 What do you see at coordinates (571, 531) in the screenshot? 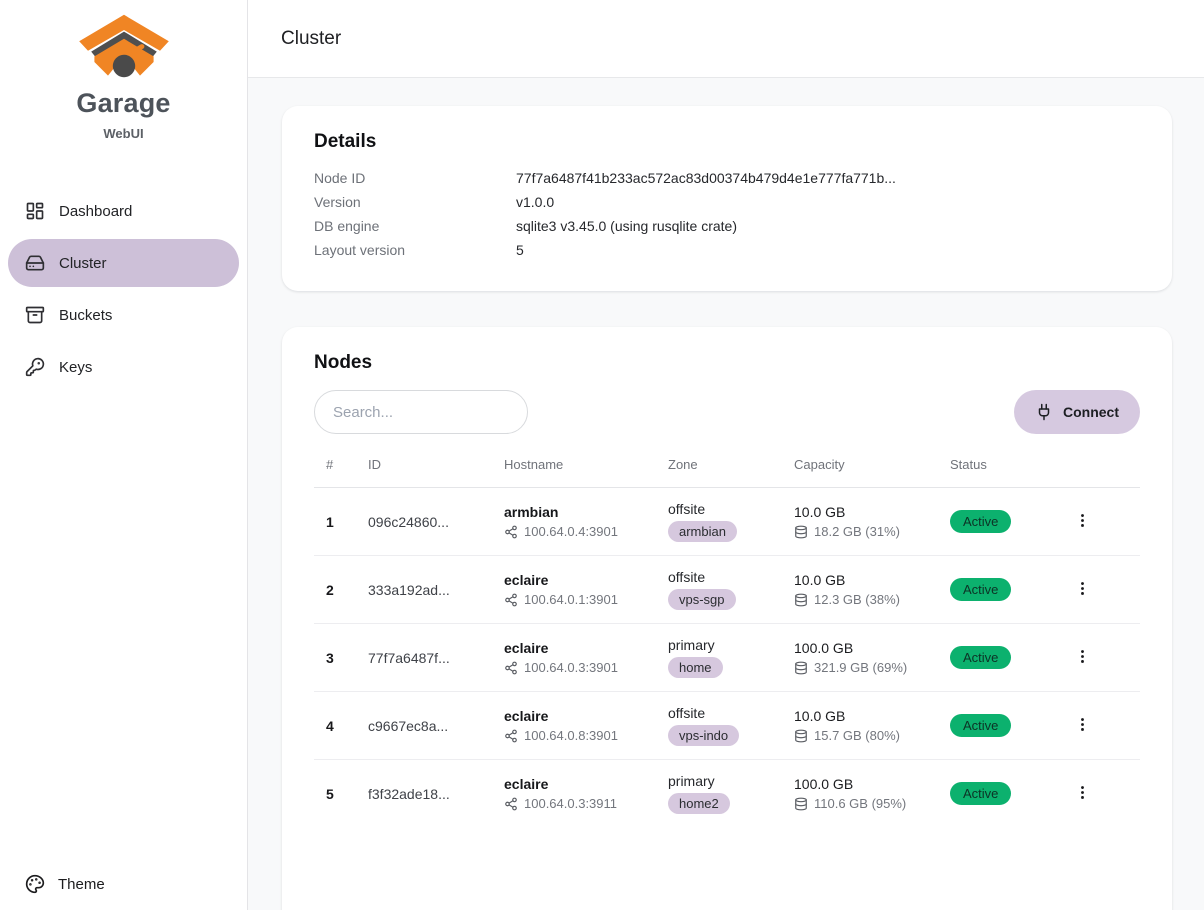
I see `node-address-text: 100.64.0.4:3901` at bounding box center [571, 531].